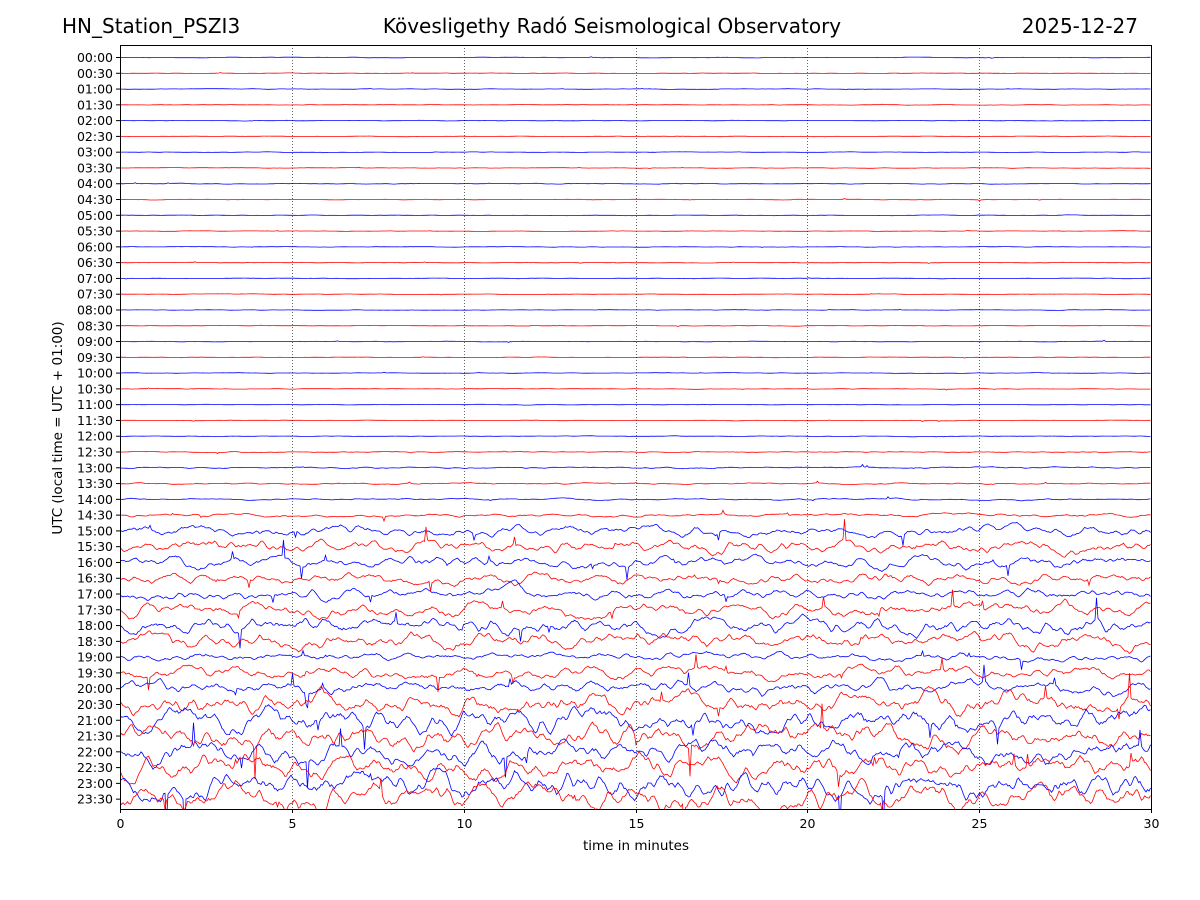 This screenshot has width=1200, height=900. What do you see at coordinates (95, 499) in the screenshot?
I see `y-tick-label: 14:00` at bounding box center [95, 499].